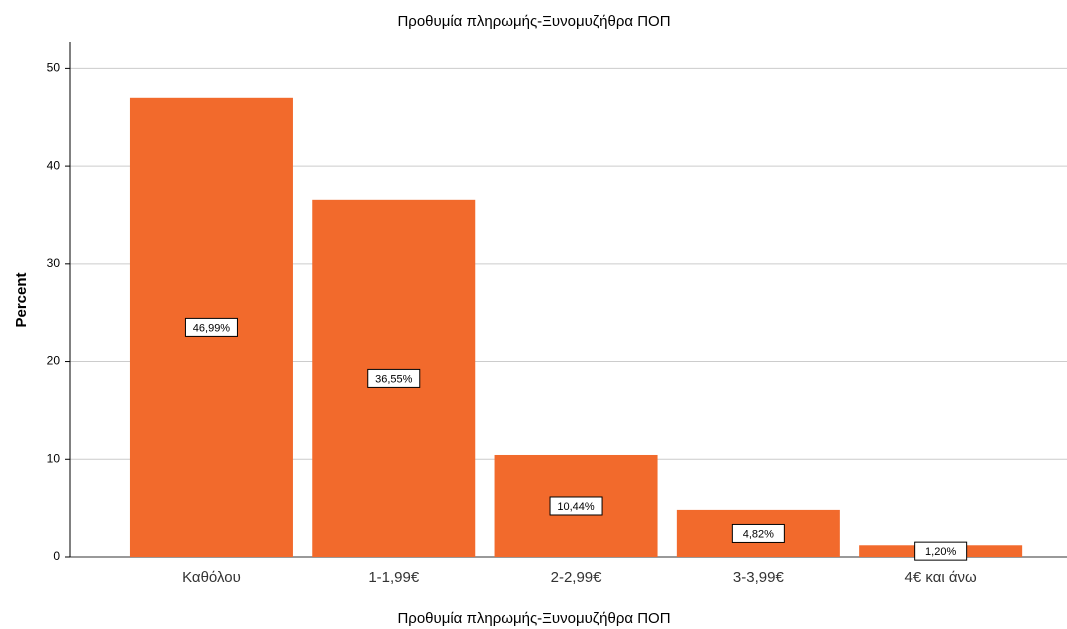 This screenshot has height=629, width=1067. I want to click on y-axis-title: Percent, so click(21, 299).